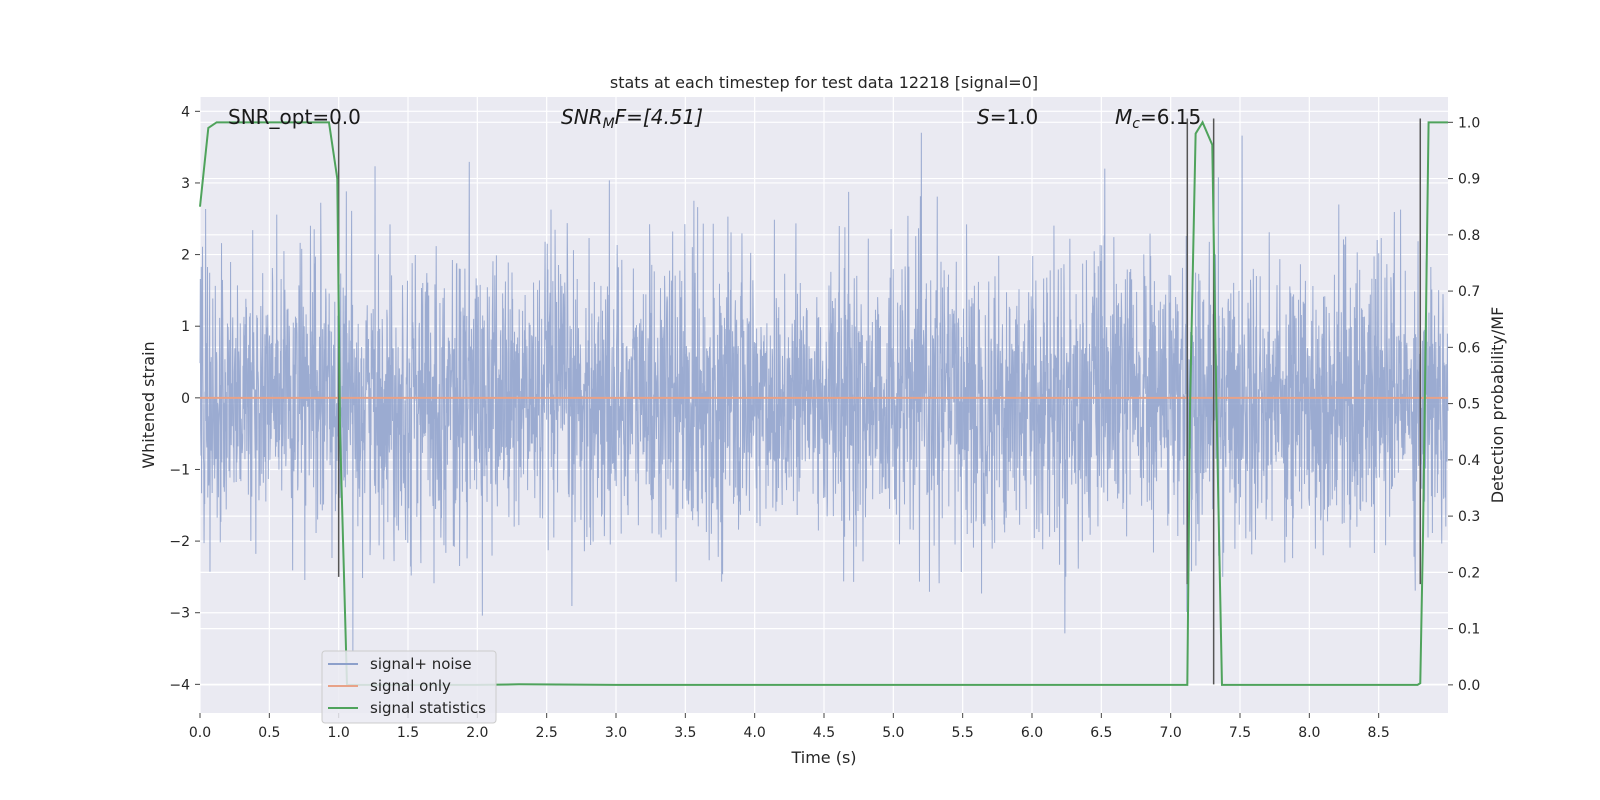 Image resolution: width=1600 pixels, height=800 pixels. What do you see at coordinates (179, 685) in the screenshot?
I see `y-tick-label: −4` at bounding box center [179, 685].